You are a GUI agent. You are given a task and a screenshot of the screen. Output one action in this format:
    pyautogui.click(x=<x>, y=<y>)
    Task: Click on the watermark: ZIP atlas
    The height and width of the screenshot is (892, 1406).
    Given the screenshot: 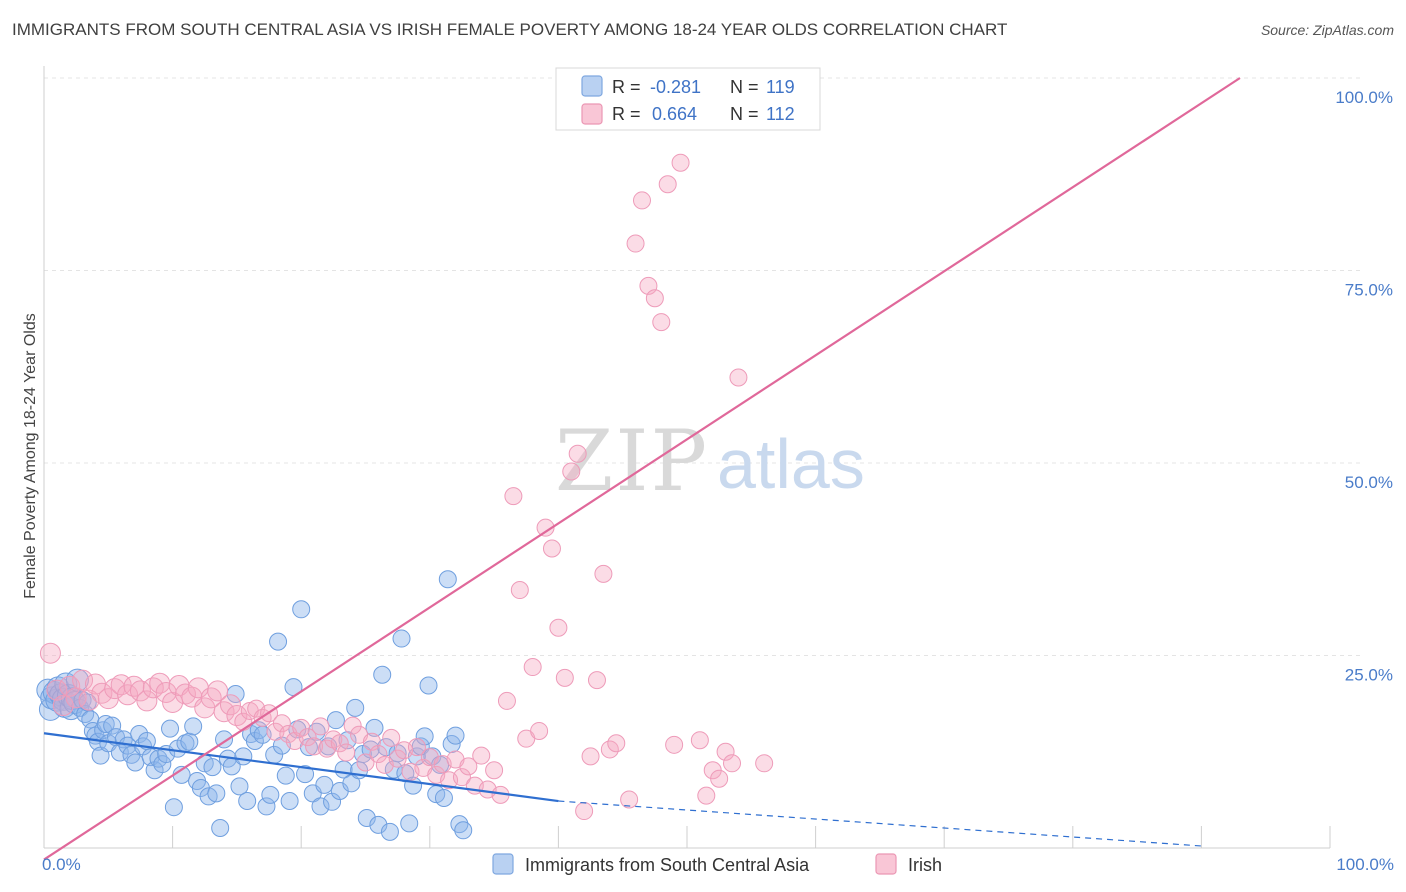 What is the action you would take?
    pyautogui.click(x=710, y=461)
    